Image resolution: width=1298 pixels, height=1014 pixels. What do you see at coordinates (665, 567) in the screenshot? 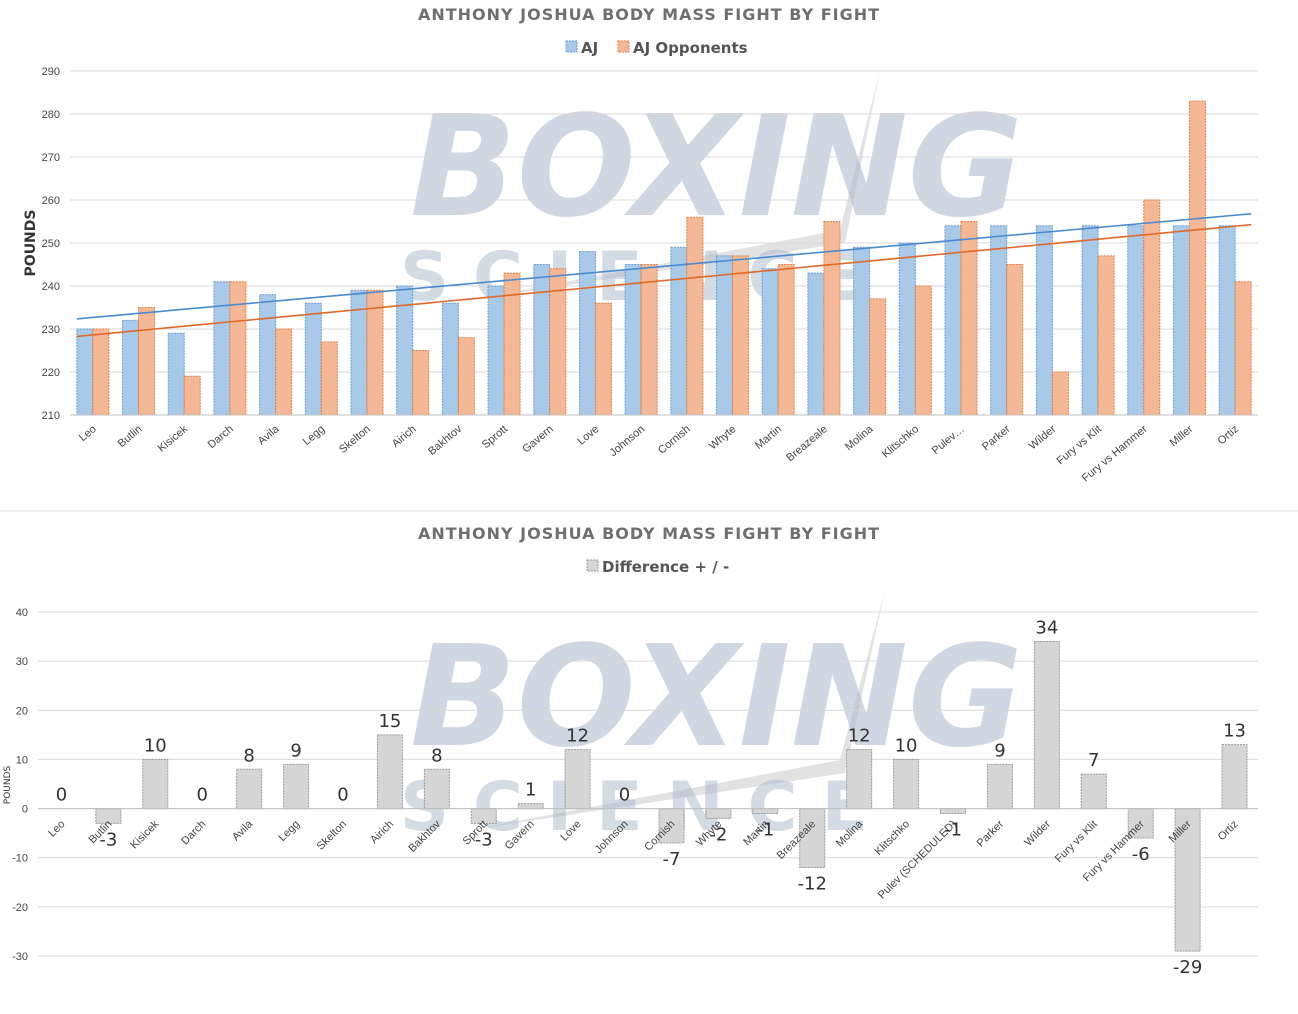
I see `legend-label-difference: Difference + / -` at bounding box center [665, 567].